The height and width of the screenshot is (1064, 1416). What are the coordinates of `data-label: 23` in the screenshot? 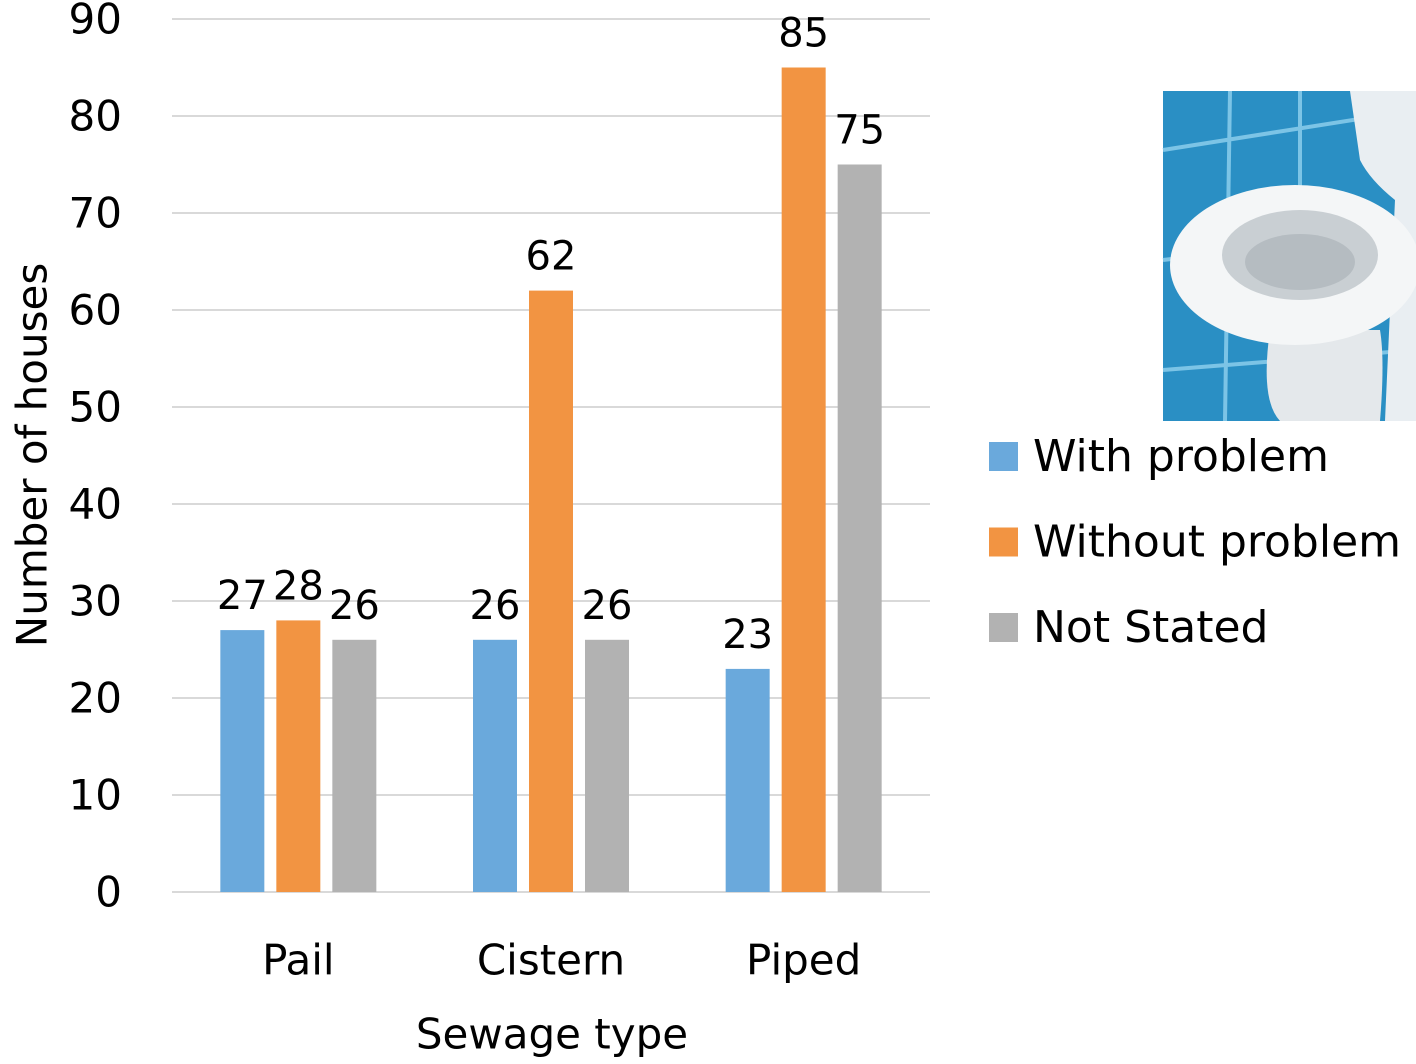 It's located at (747, 635).